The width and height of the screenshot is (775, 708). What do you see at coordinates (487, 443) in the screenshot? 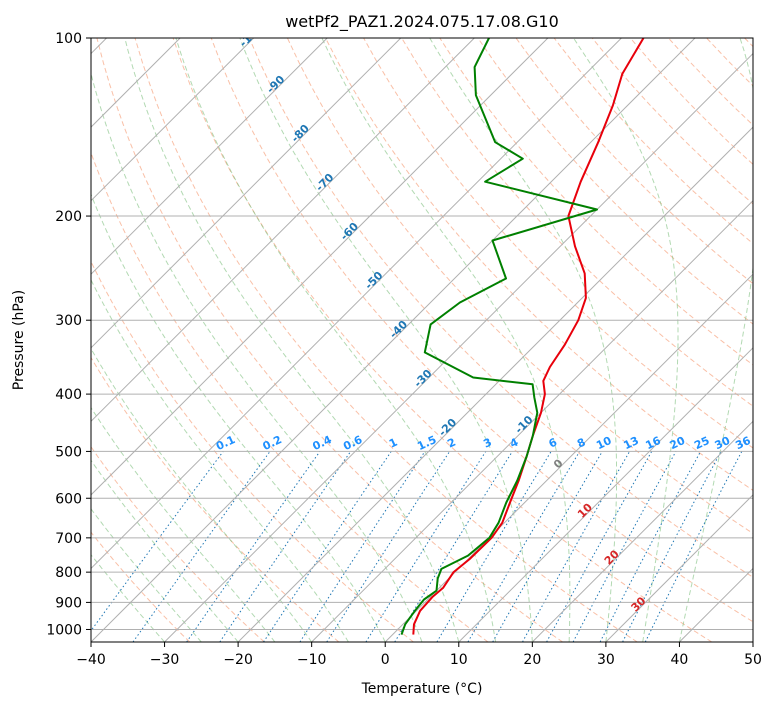
I see `mixing-ratio-label: 3` at bounding box center [487, 443].